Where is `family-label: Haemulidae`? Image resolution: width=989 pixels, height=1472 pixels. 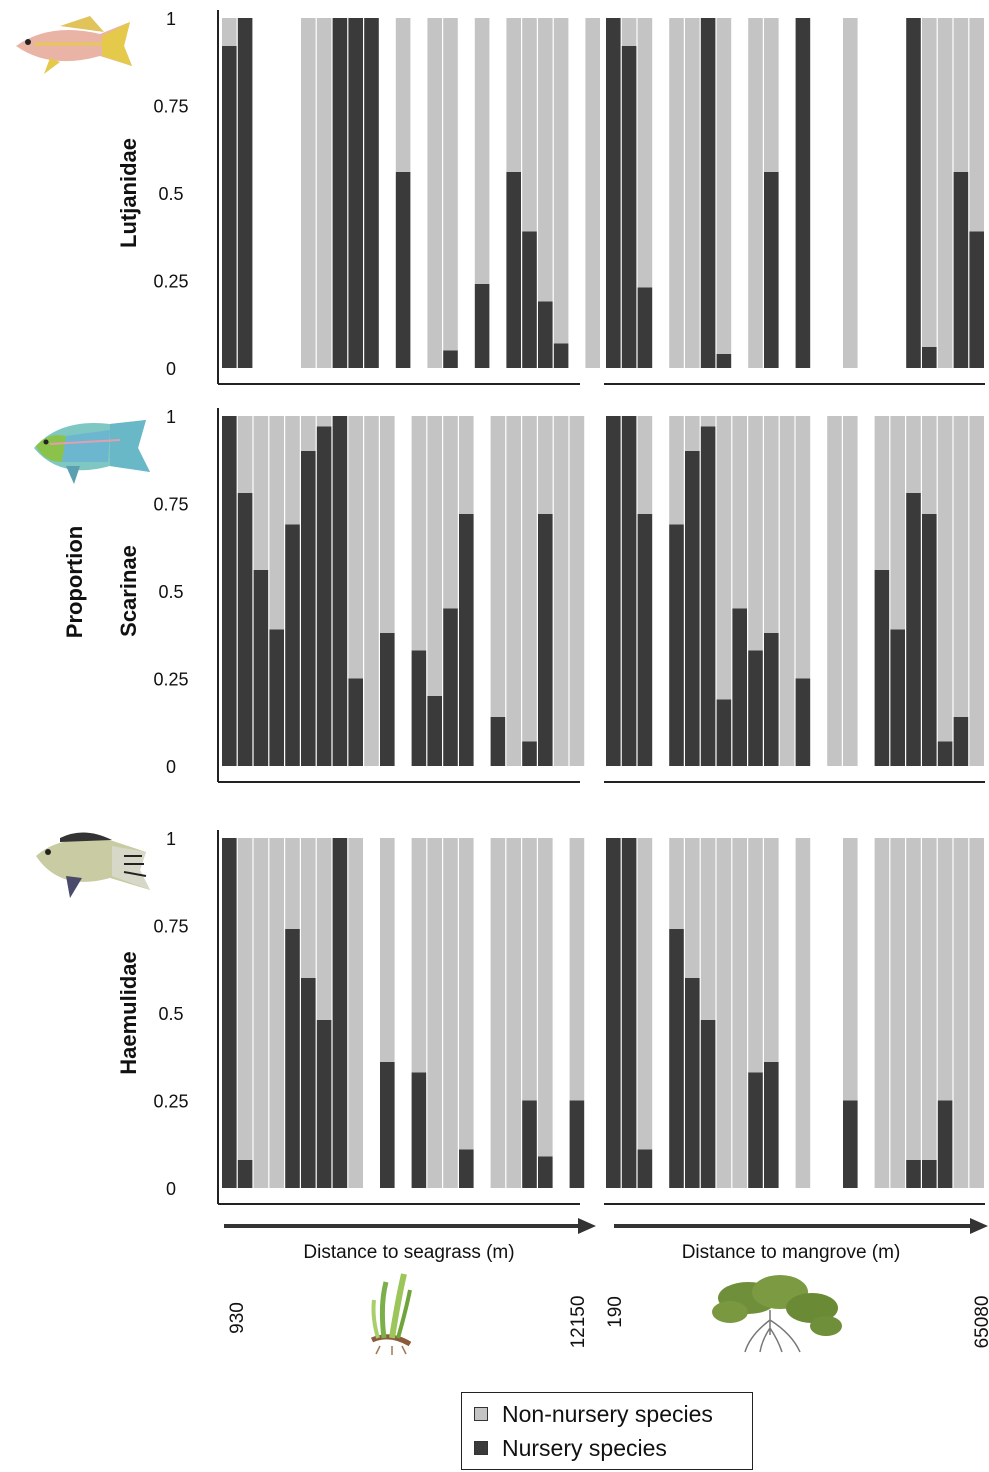 family-label: Haemulidae is located at coordinates (128, 1013).